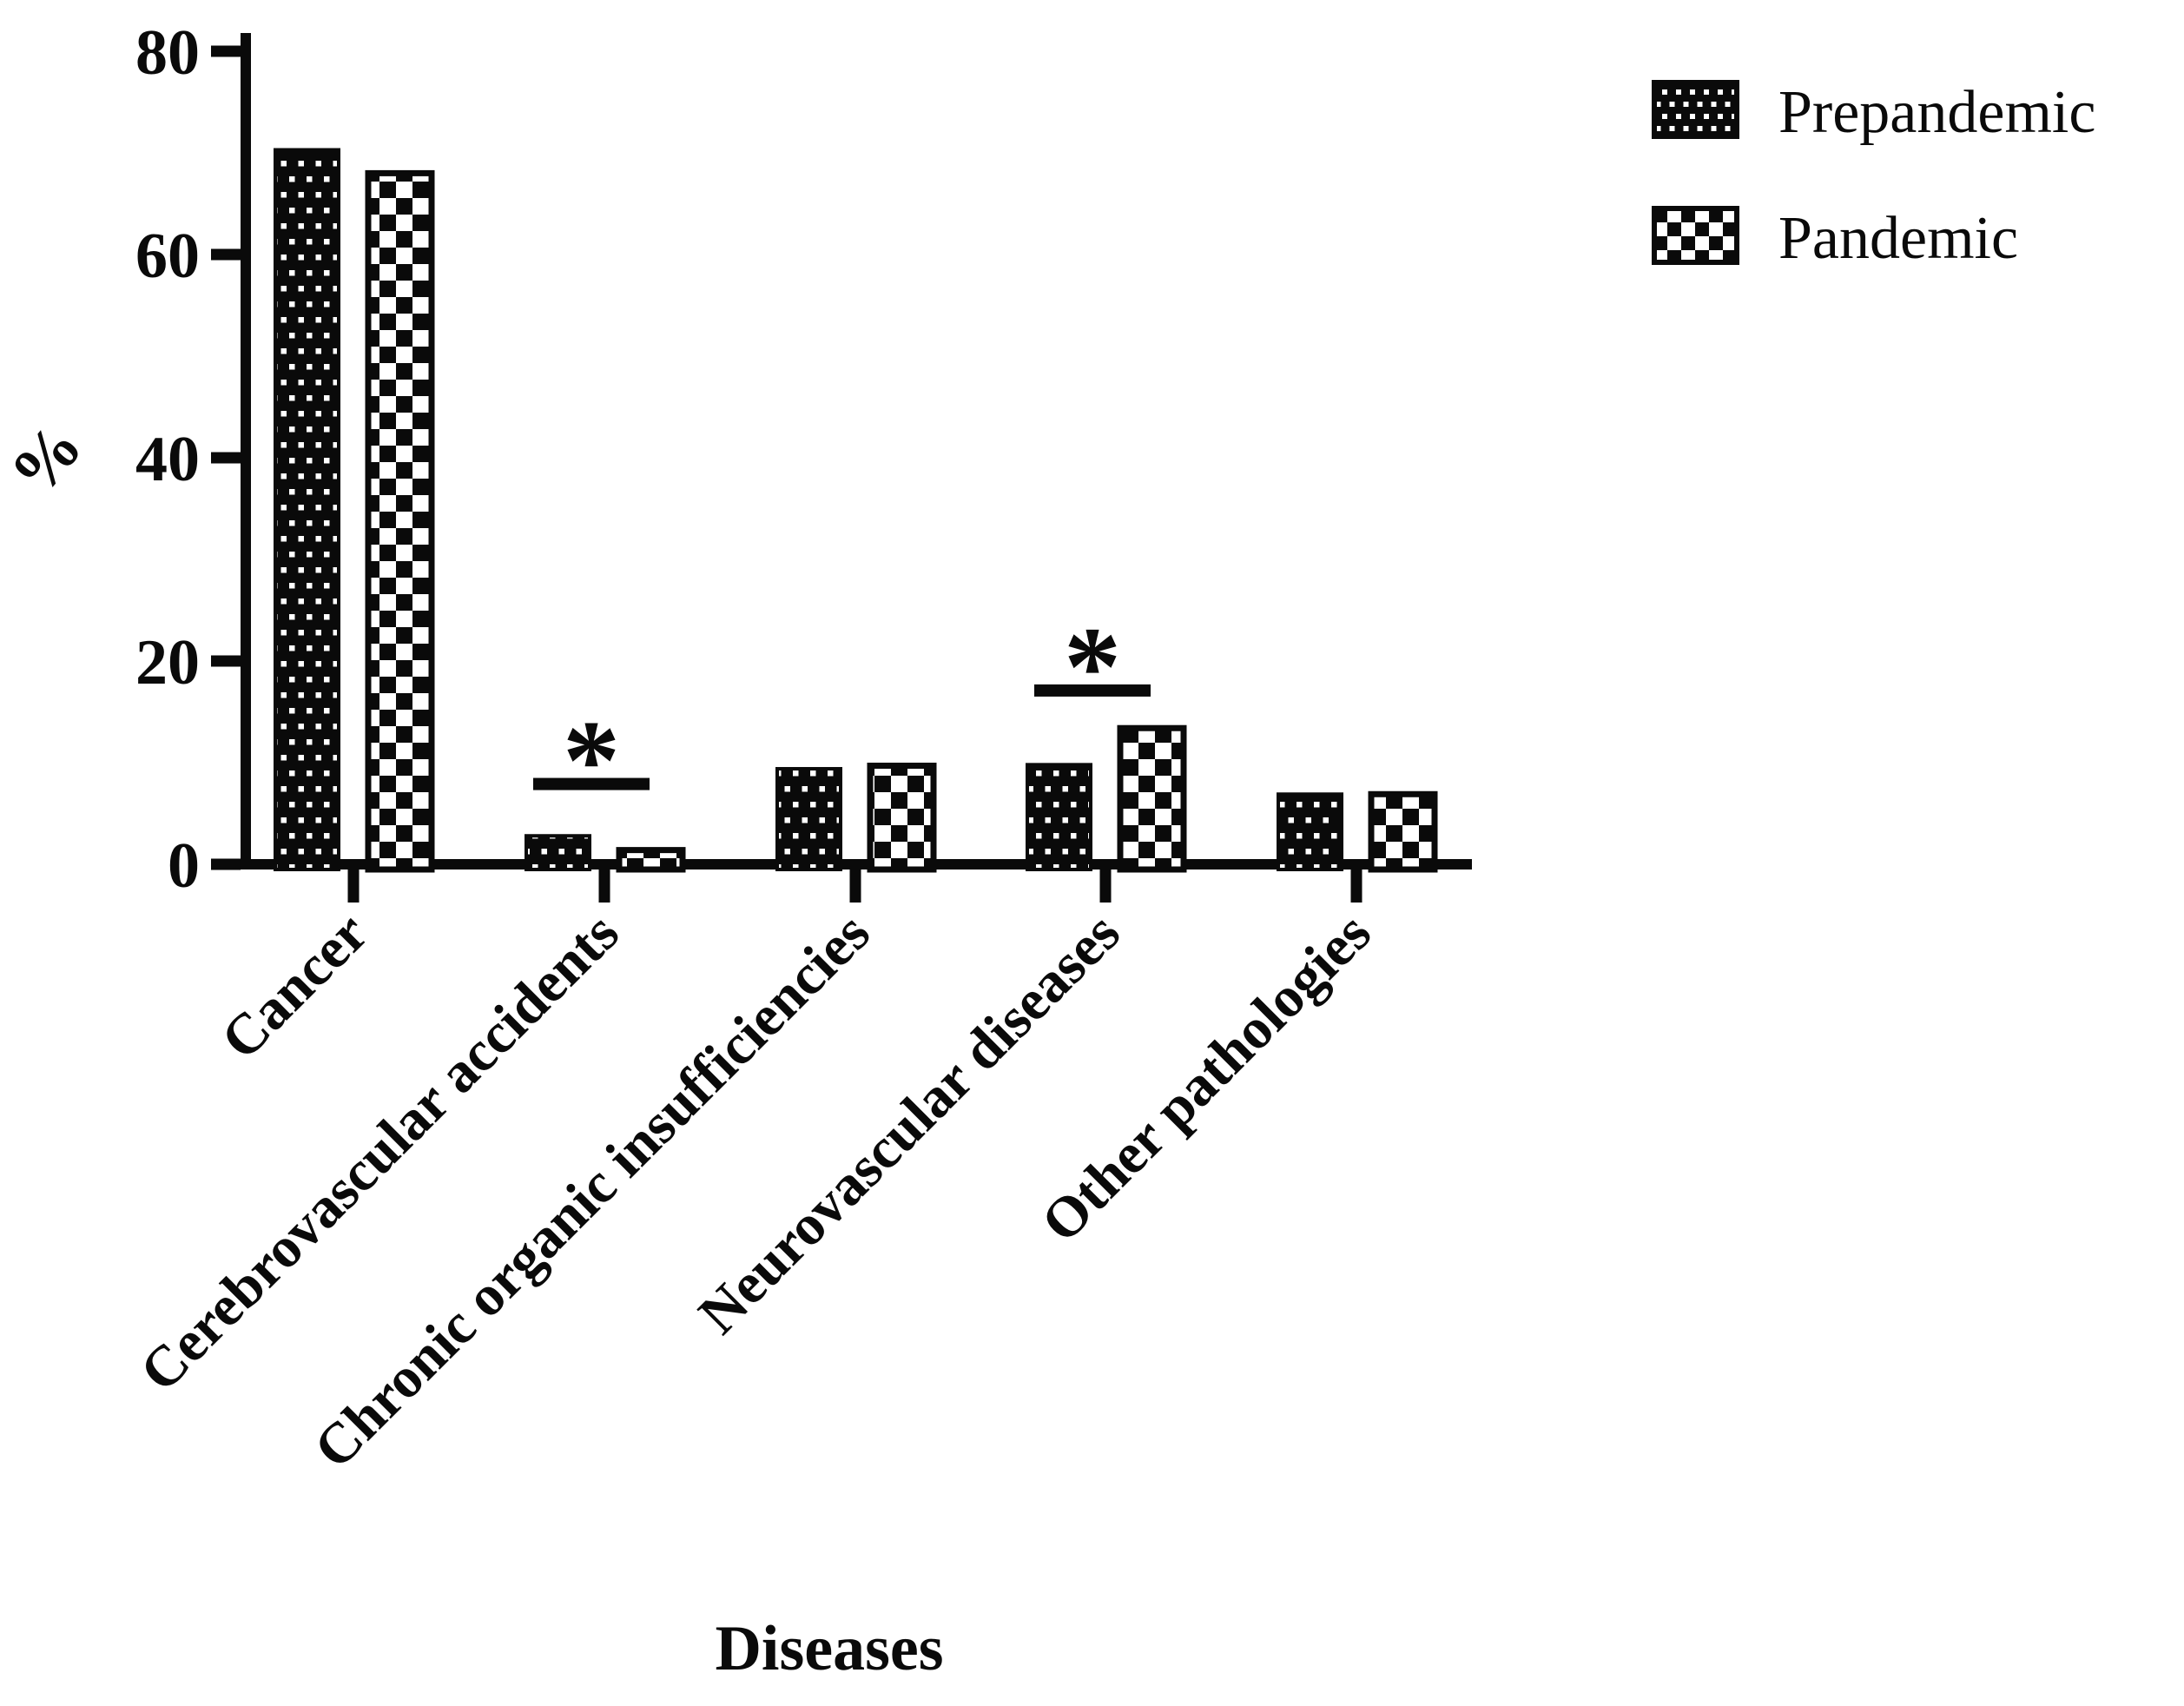 Image resolution: width=2184 pixels, height=1706 pixels. I want to click on category-label-0: Cancer, so click(294, 987).